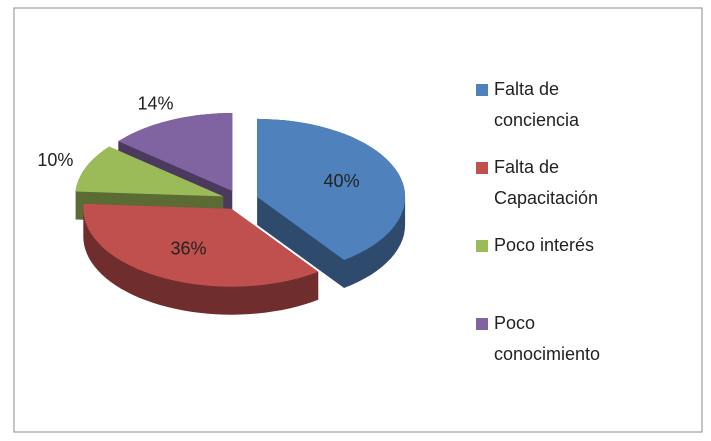 This screenshot has height=441, width=711. Describe the element at coordinates (537, 104) in the screenshot. I see `legend-label: Falta de conciencia` at that location.